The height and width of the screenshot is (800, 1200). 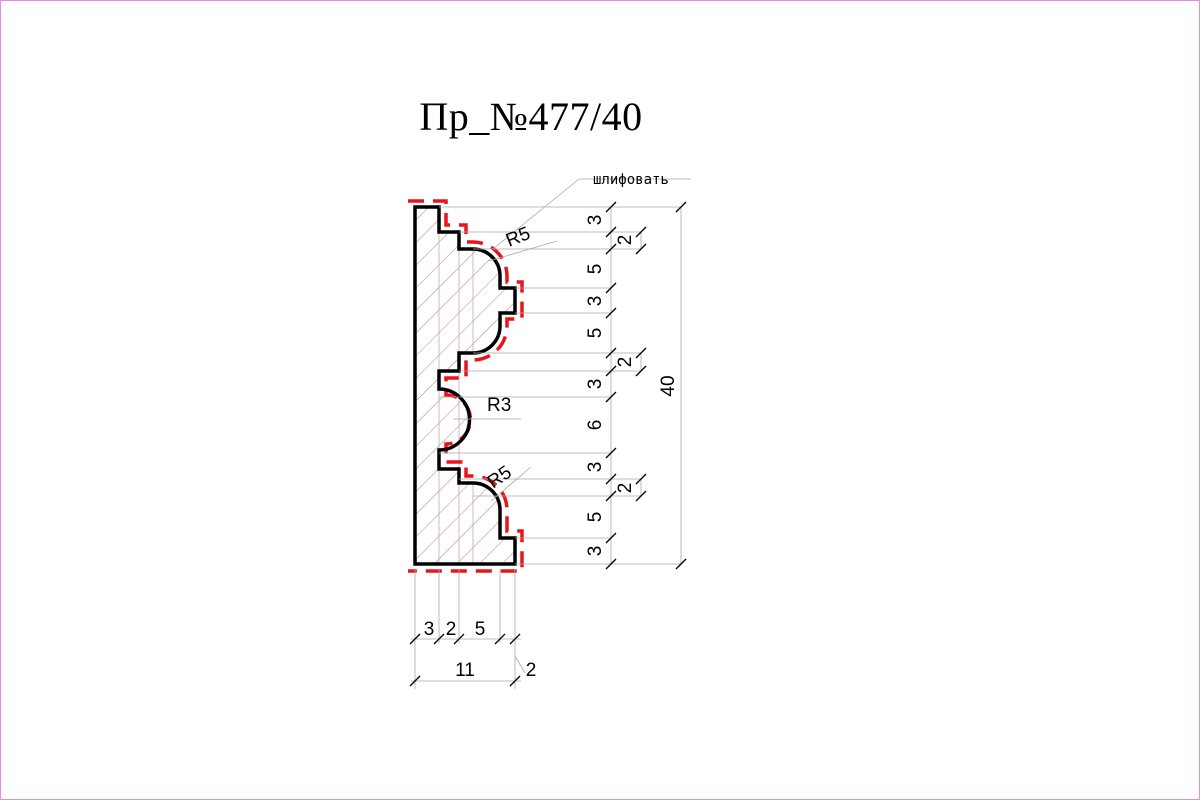 I want to click on dim-step-3: 2, so click(x=625, y=488).